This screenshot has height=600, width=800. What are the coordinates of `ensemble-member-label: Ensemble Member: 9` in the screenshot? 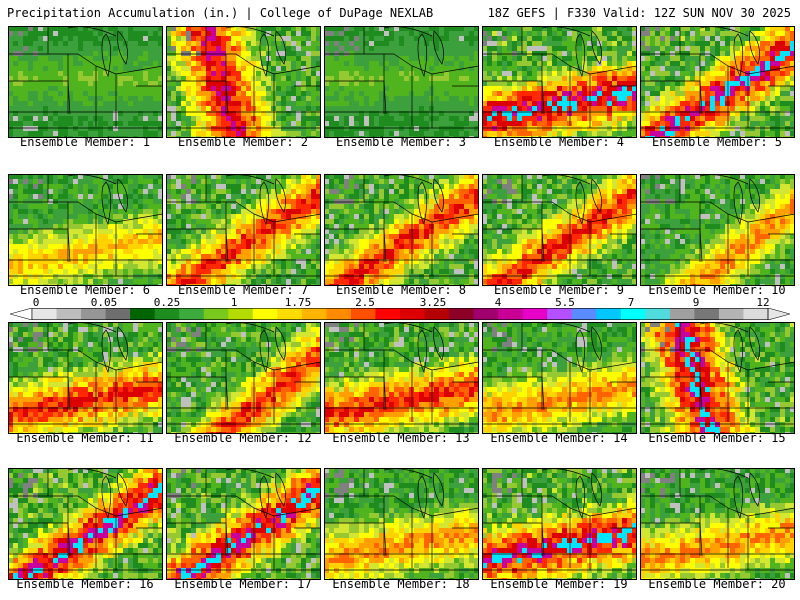 It's located at (559, 290).